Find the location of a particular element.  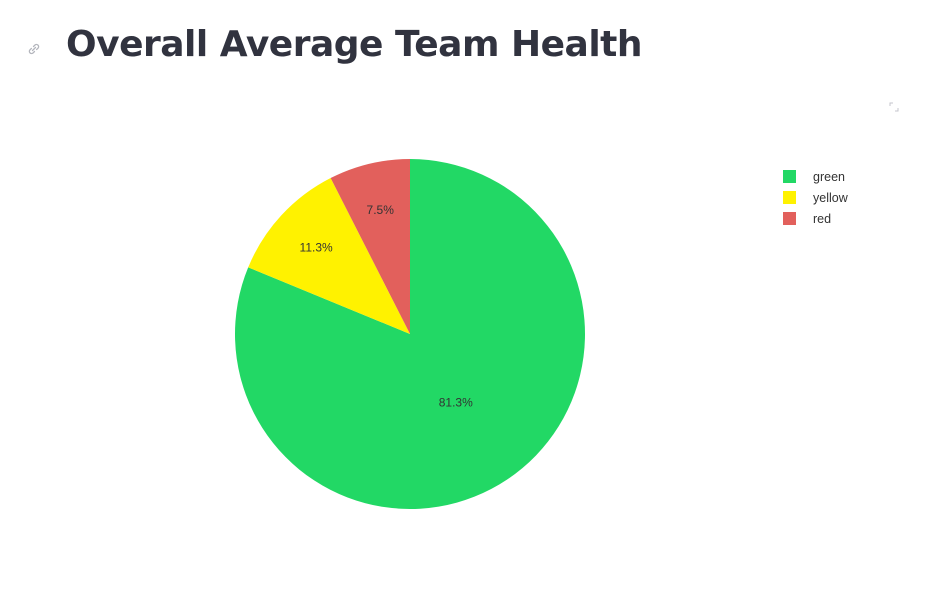

legend-label-yellow: yellow is located at coordinates (830, 197).